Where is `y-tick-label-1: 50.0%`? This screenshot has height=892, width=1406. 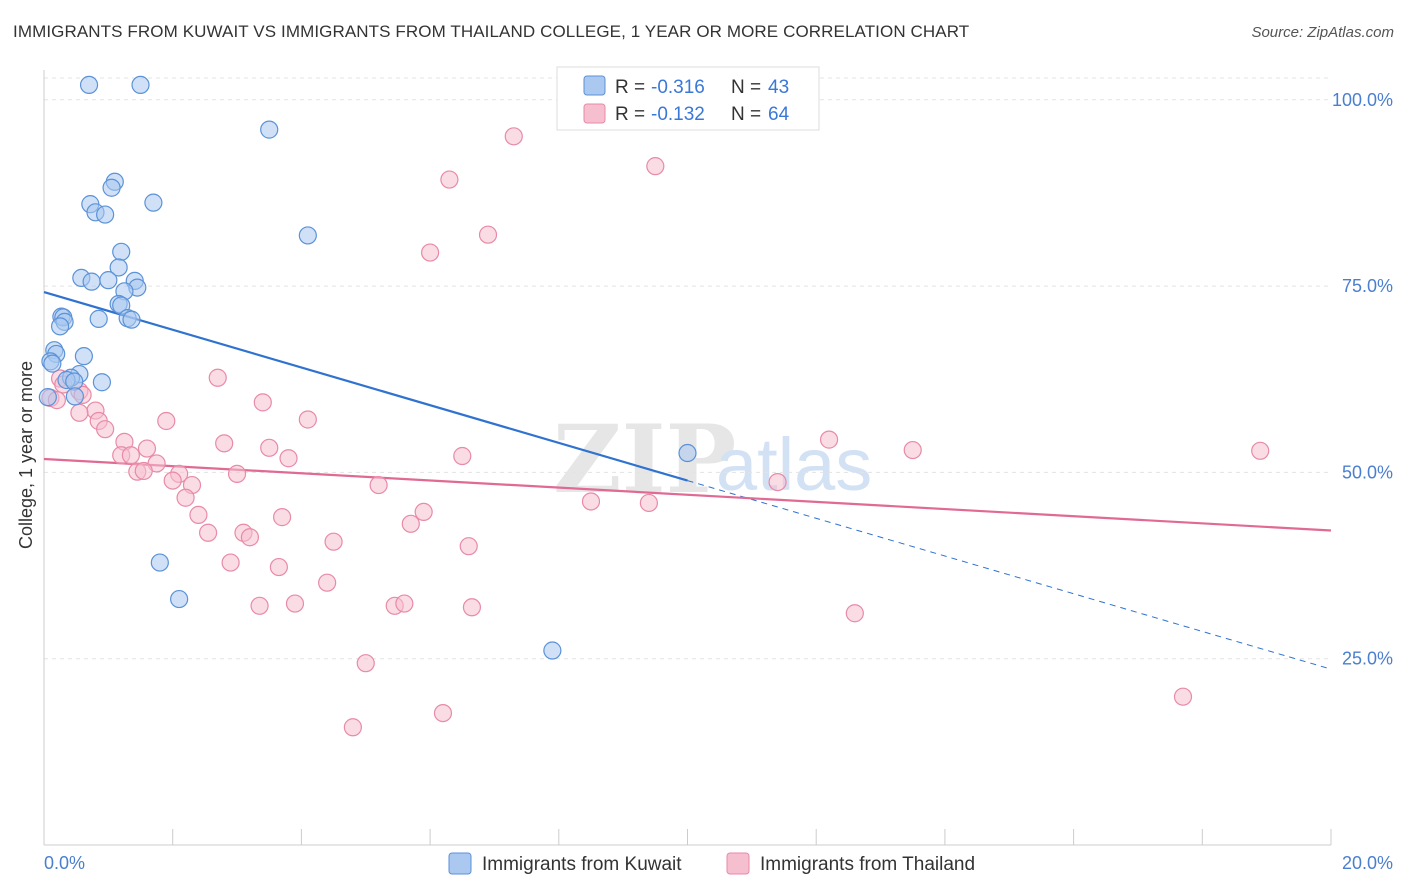 y-tick-label-1: 50.0% is located at coordinates (1367, 472).